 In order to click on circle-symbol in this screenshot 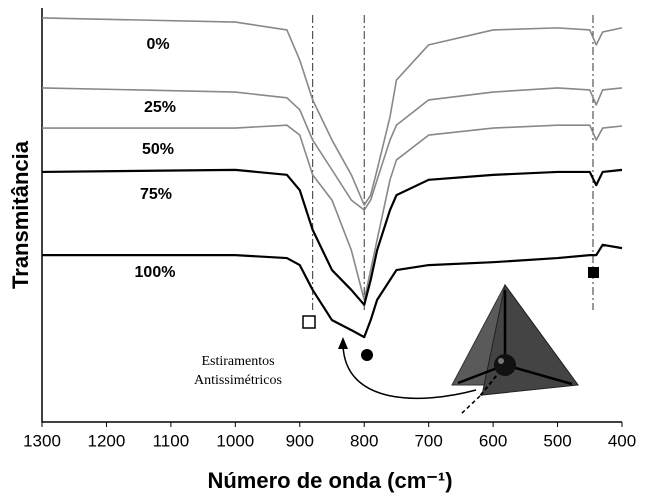, I will do `click(367, 355)`.